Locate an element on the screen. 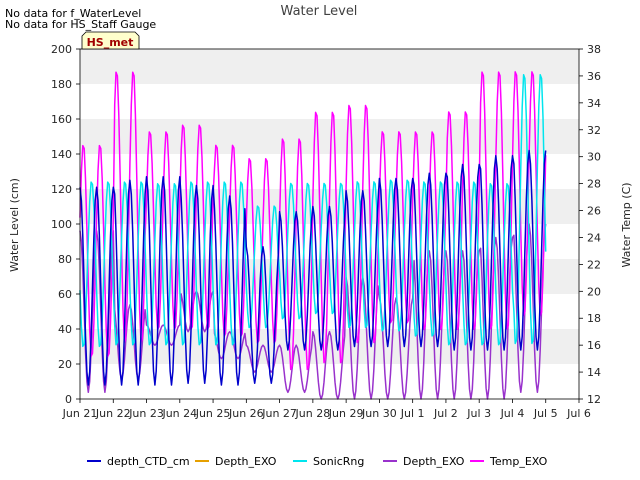 The height and width of the screenshot is (480, 640). x-tick-label: Jun 23 is located at coordinates (146, 413).